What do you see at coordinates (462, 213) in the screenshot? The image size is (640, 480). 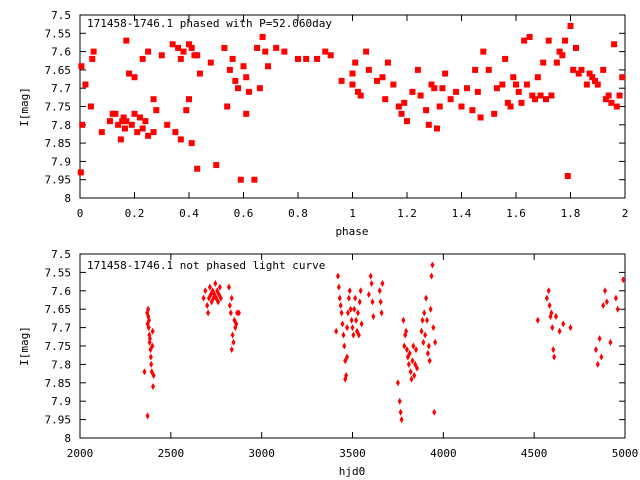 I see `x-tick-label: 1.4` at bounding box center [462, 213].